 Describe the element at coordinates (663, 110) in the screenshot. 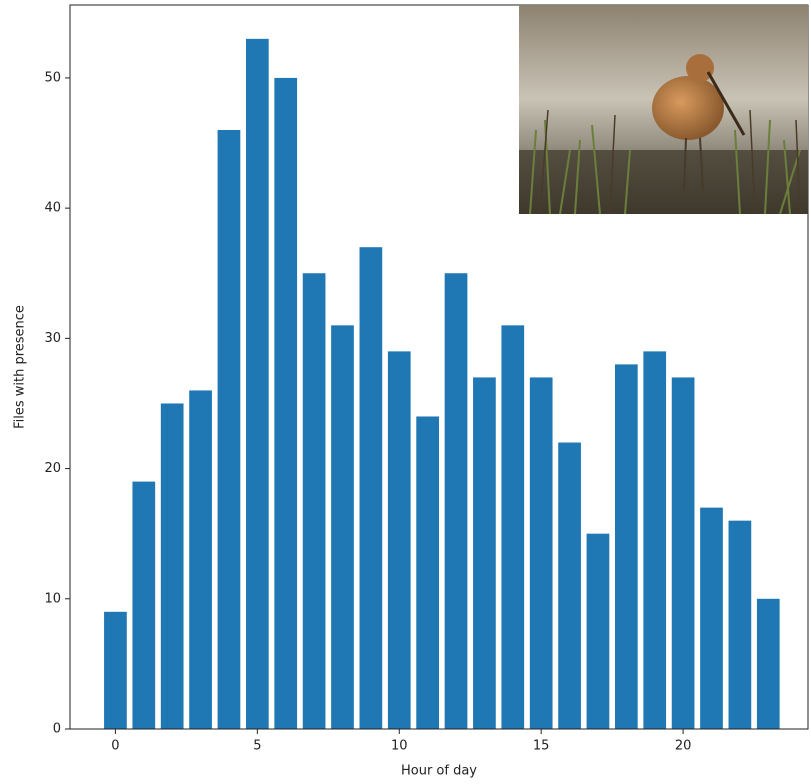

I see `inset-photo` at that location.